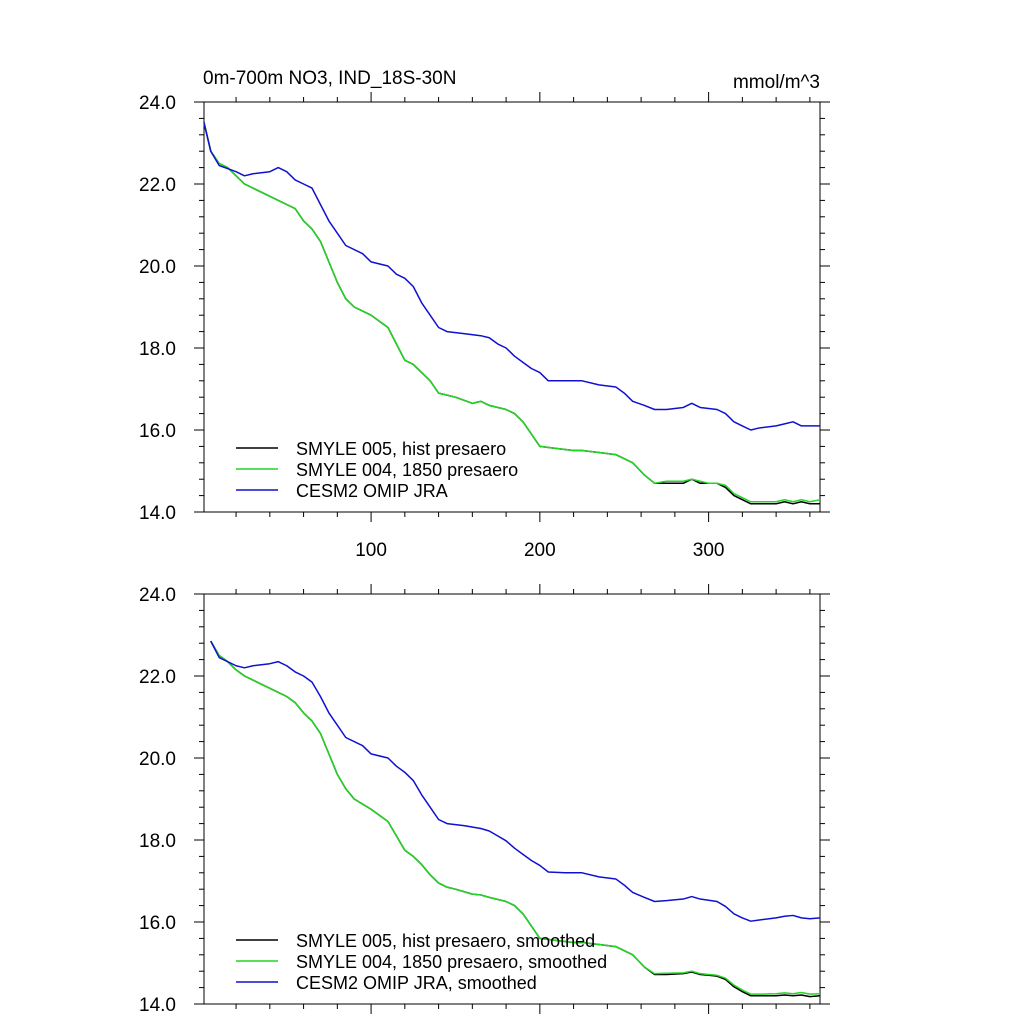 The height and width of the screenshot is (1024, 1024). I want to click on legend-label: SMYLE 005, hist presaero, so click(401, 449).